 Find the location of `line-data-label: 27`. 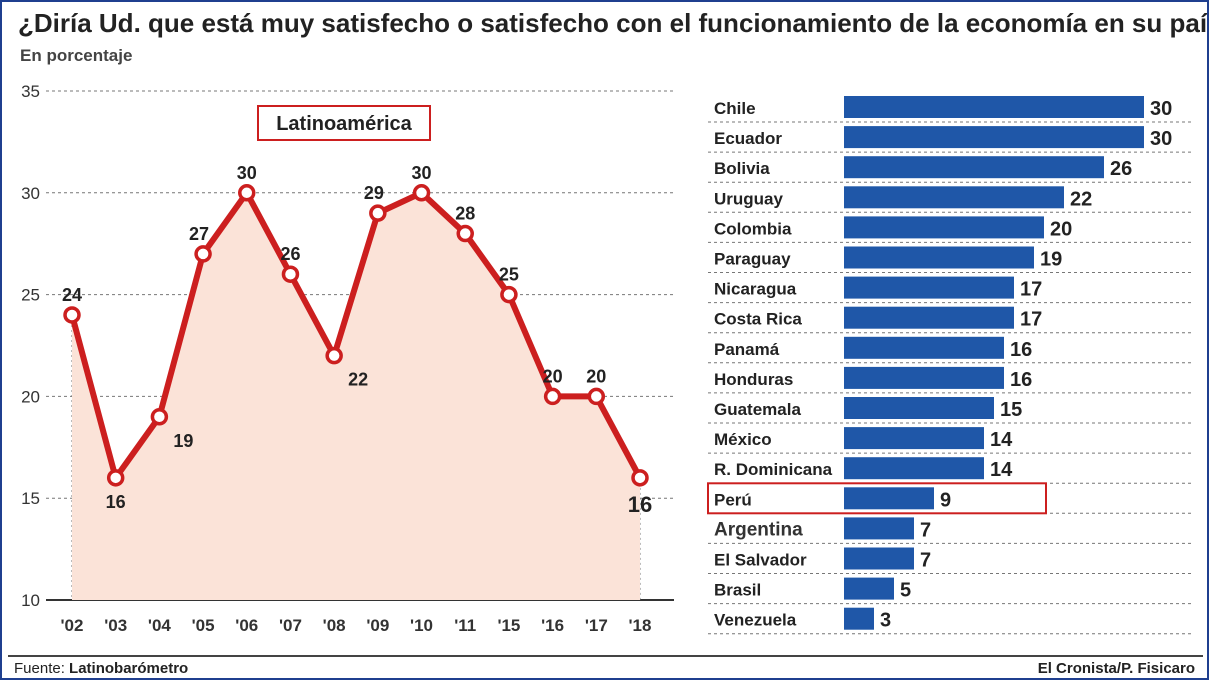

line-data-label: 27 is located at coordinates (199, 234).